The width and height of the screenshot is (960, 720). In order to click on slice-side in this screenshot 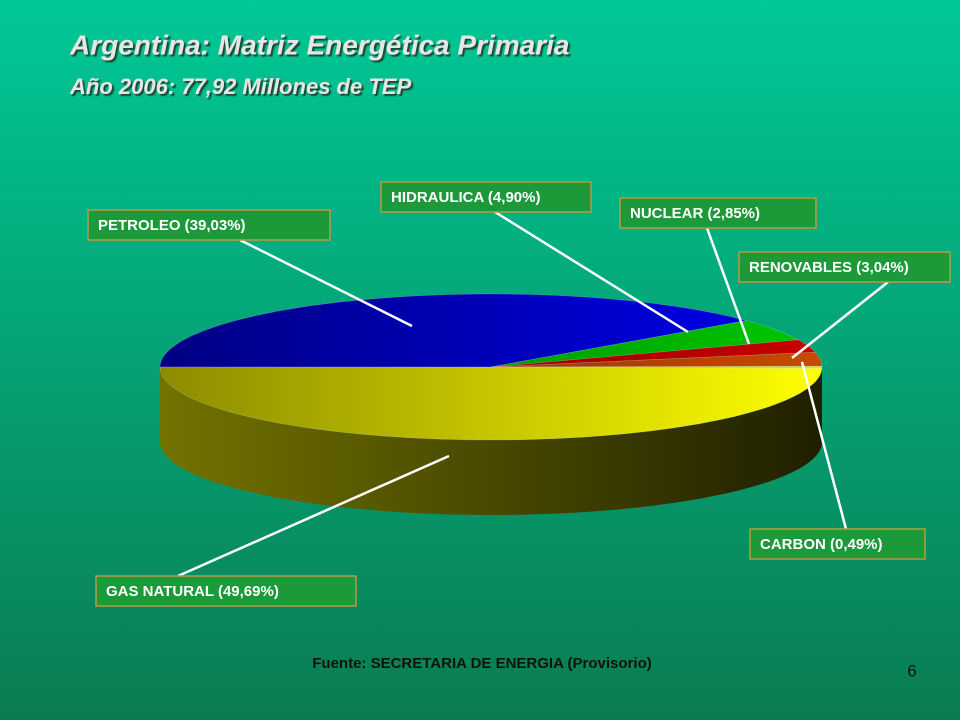, I will do `click(491, 441)`.